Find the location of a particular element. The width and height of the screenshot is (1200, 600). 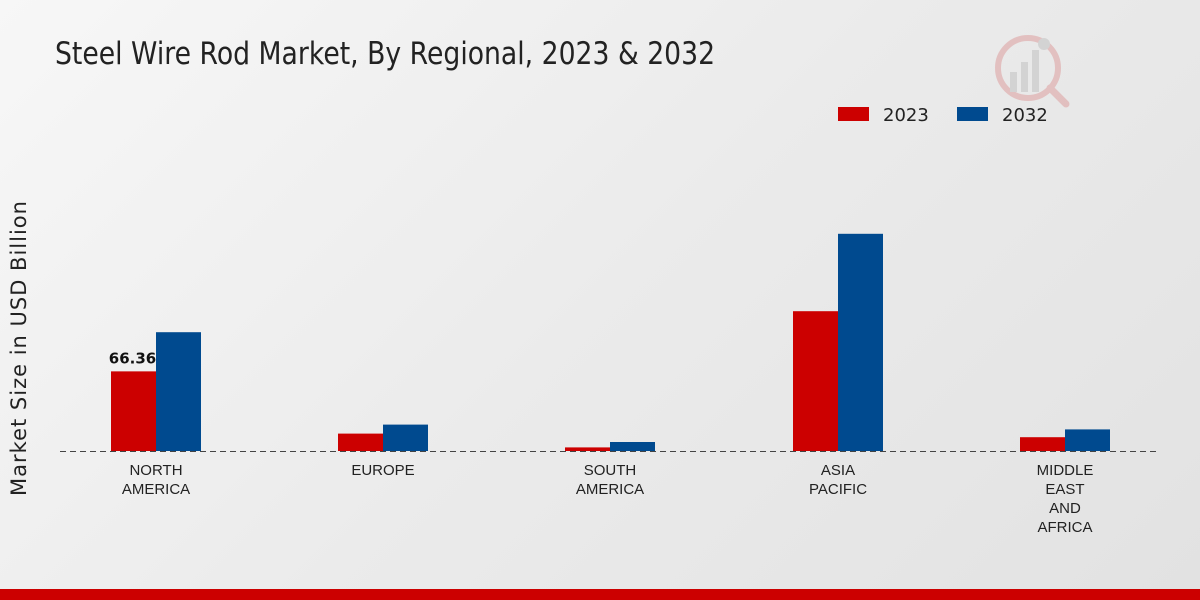

legend-label-2032: 2032 is located at coordinates (1025, 115).